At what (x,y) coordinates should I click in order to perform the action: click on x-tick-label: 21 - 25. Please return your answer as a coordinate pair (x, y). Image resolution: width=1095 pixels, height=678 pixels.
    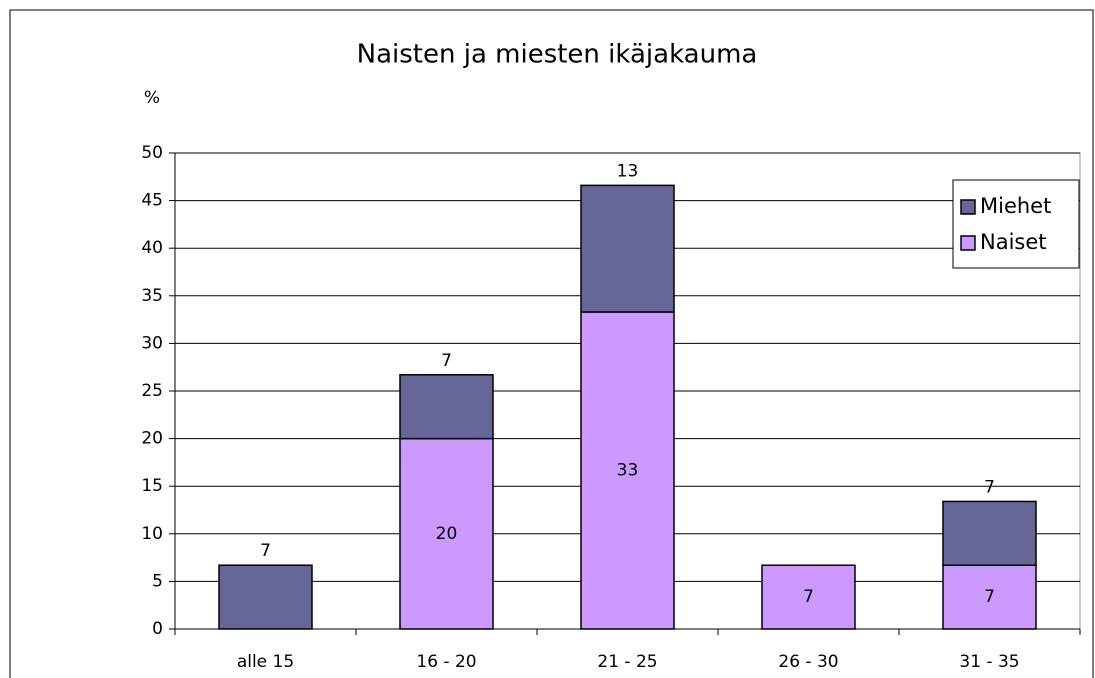
    Looking at the image, I should click on (627, 662).